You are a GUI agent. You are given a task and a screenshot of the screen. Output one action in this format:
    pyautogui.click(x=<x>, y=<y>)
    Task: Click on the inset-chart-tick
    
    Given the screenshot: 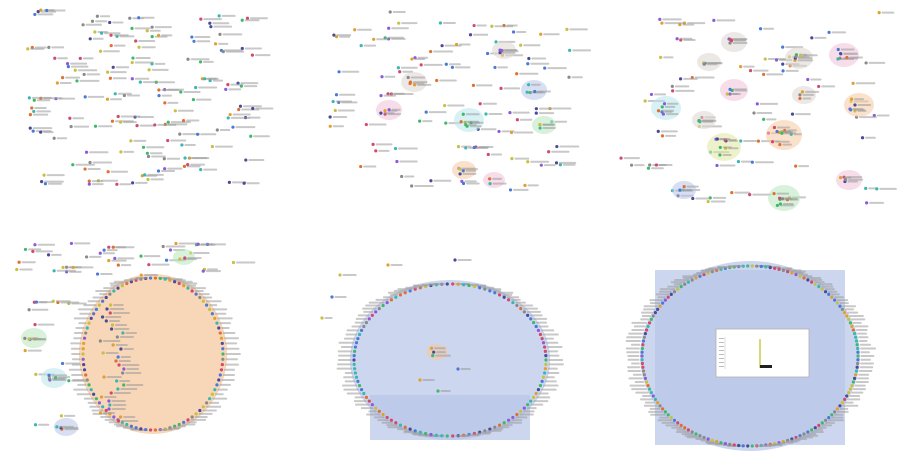 What is the action you would take?
    pyautogui.click(x=721, y=354)
    